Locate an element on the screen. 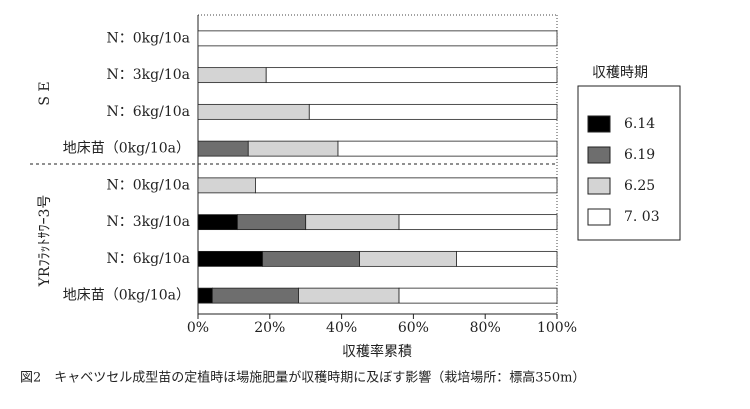 The width and height of the screenshot is (750, 409). x-tick-label: 0% is located at coordinates (198, 328).